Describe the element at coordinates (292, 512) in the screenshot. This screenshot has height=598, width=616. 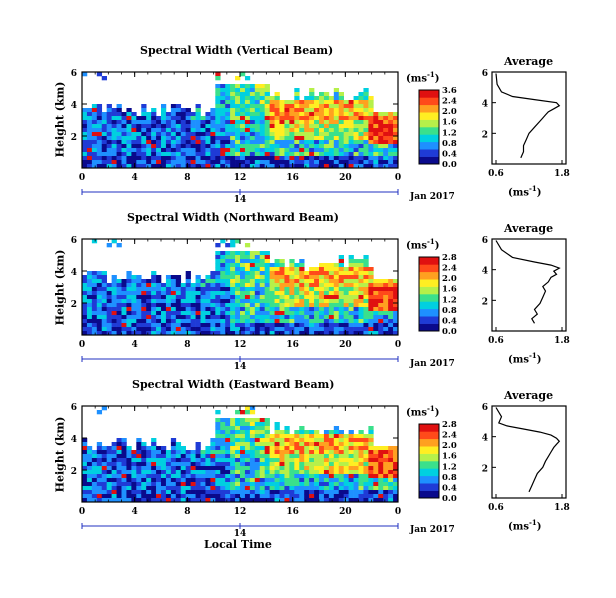
I see `x-tick-label: 16` at that location.